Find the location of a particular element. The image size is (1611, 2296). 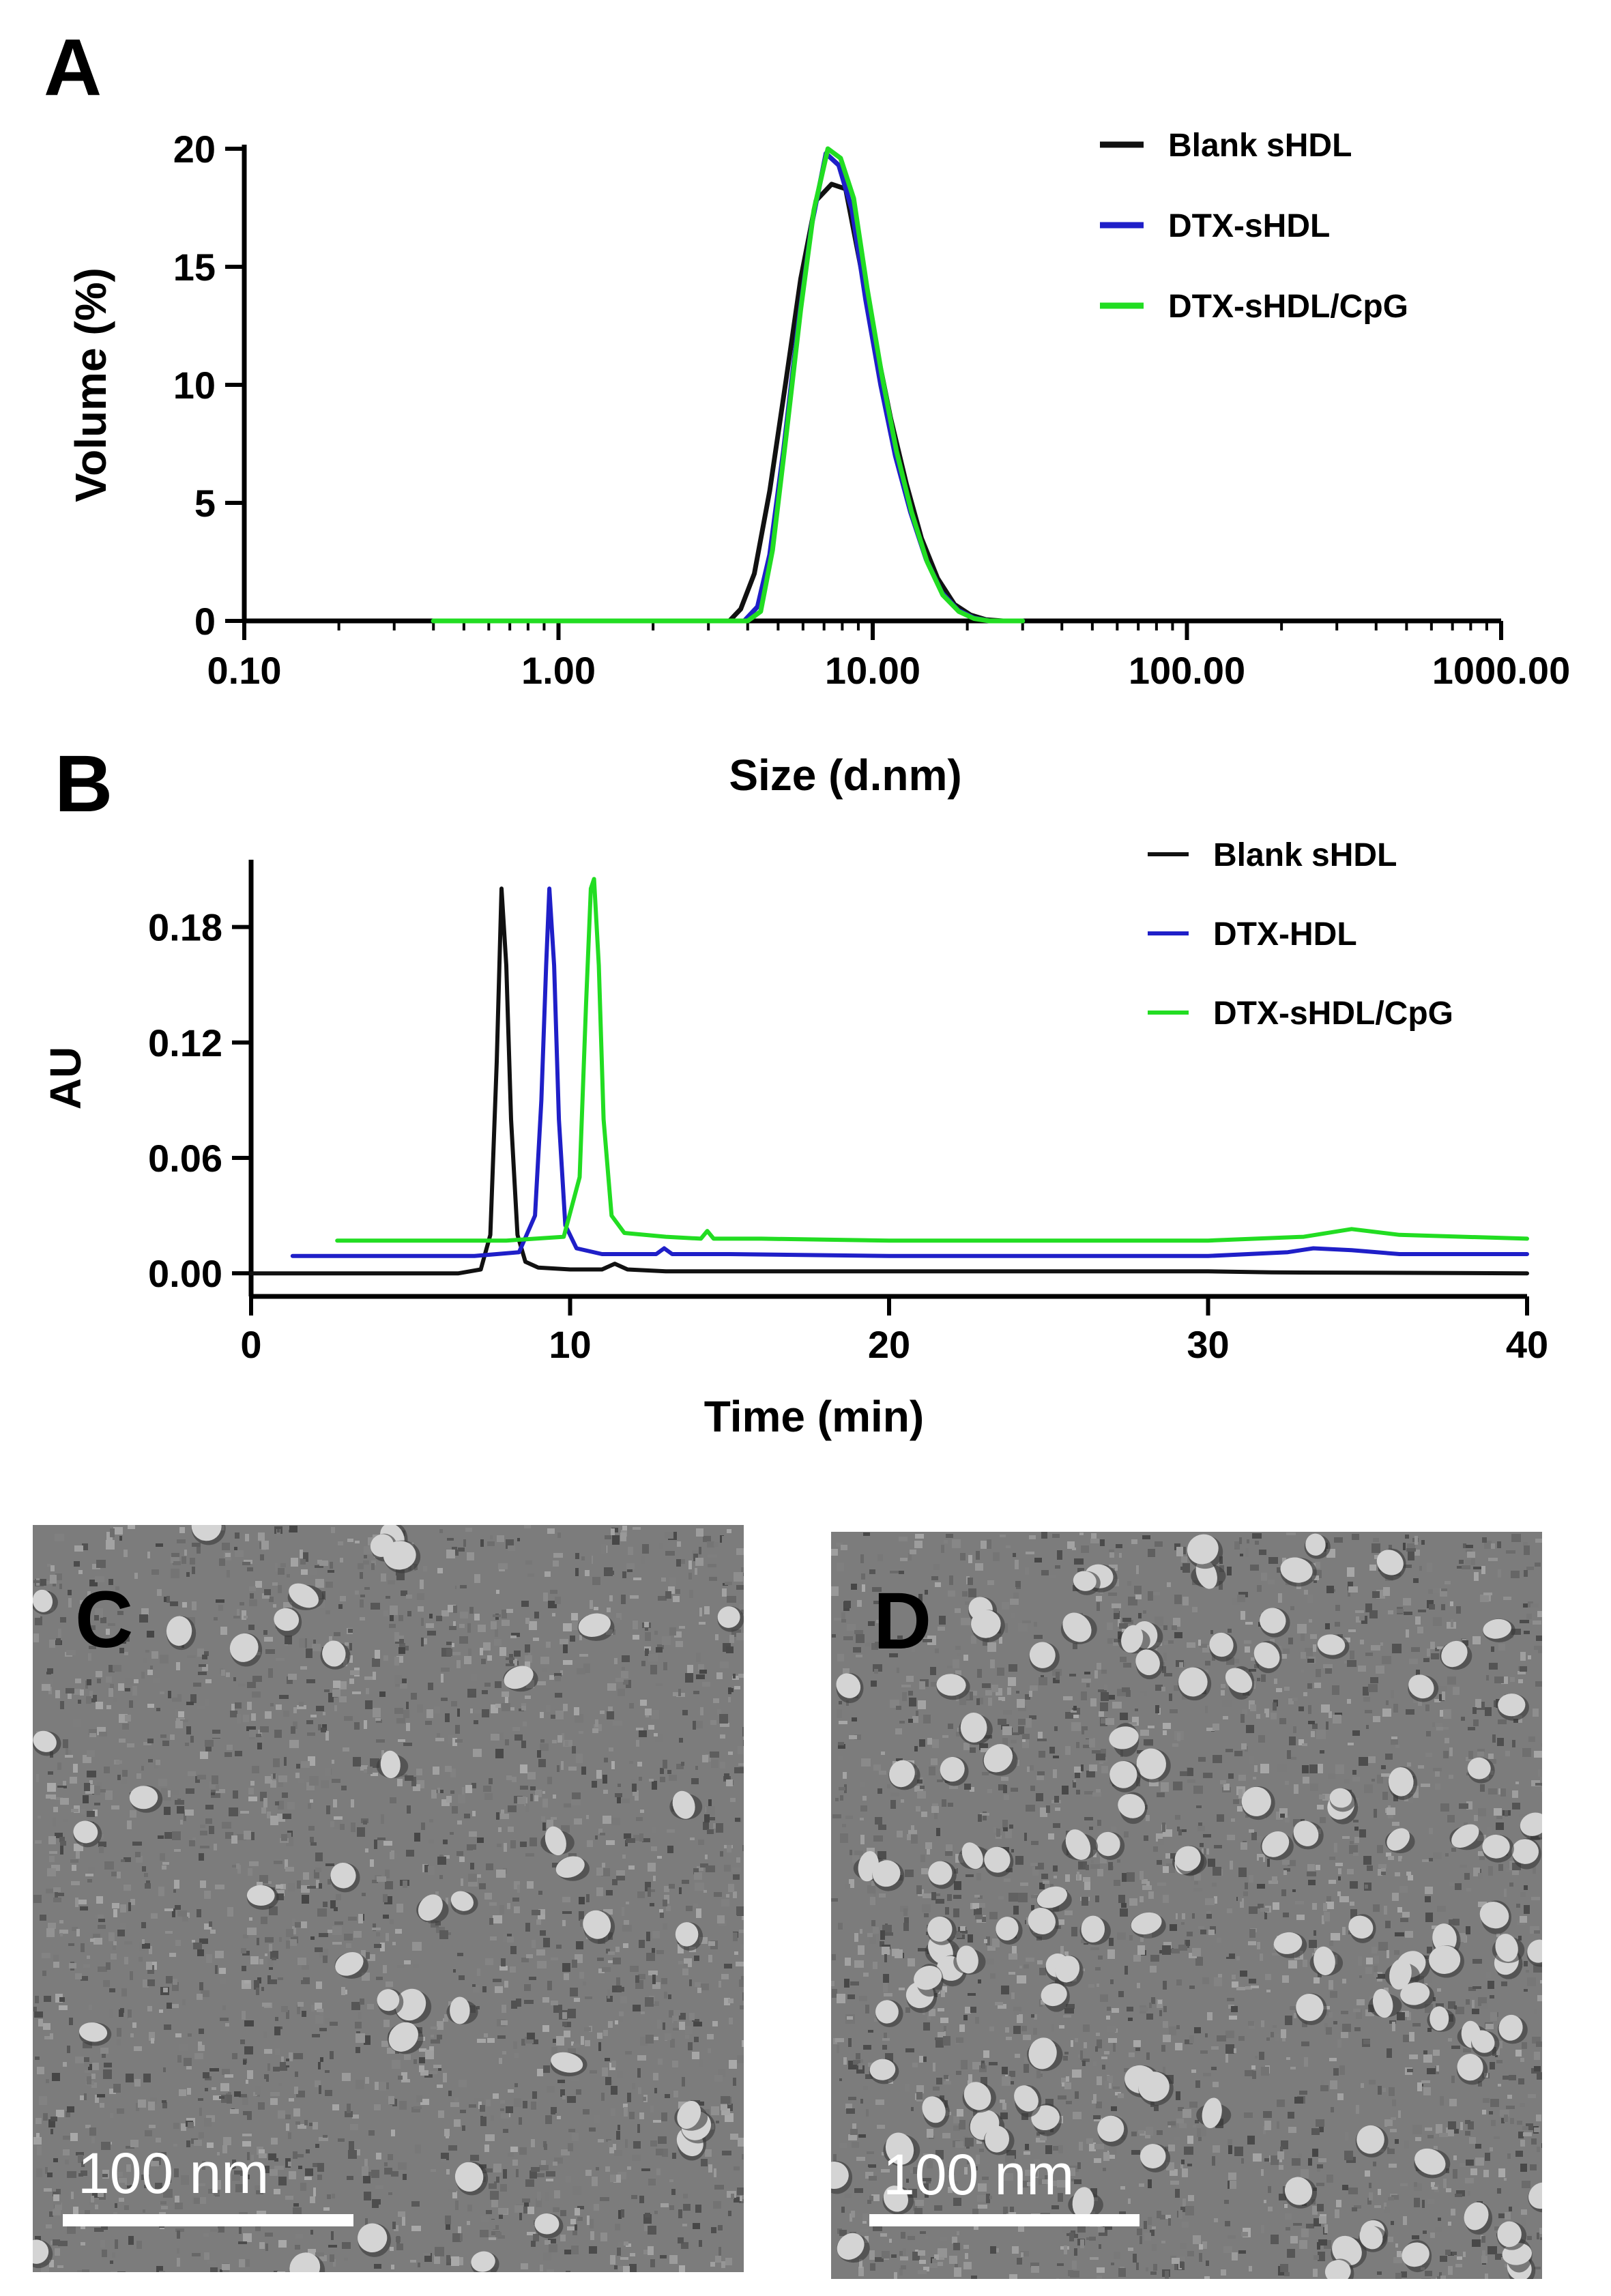

y-tick-label: 5 is located at coordinates (205, 503).